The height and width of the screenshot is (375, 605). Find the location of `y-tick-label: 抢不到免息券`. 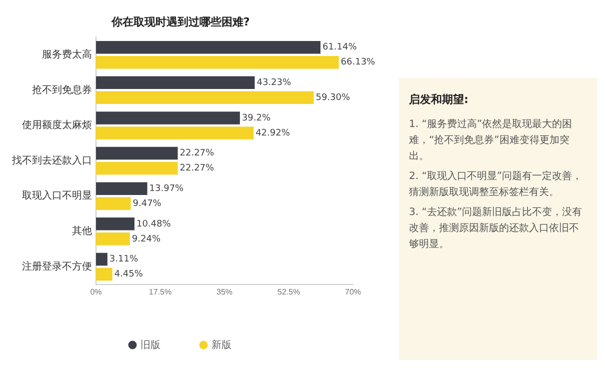

y-tick-label: 抢不到免息券 is located at coordinates (62, 90).